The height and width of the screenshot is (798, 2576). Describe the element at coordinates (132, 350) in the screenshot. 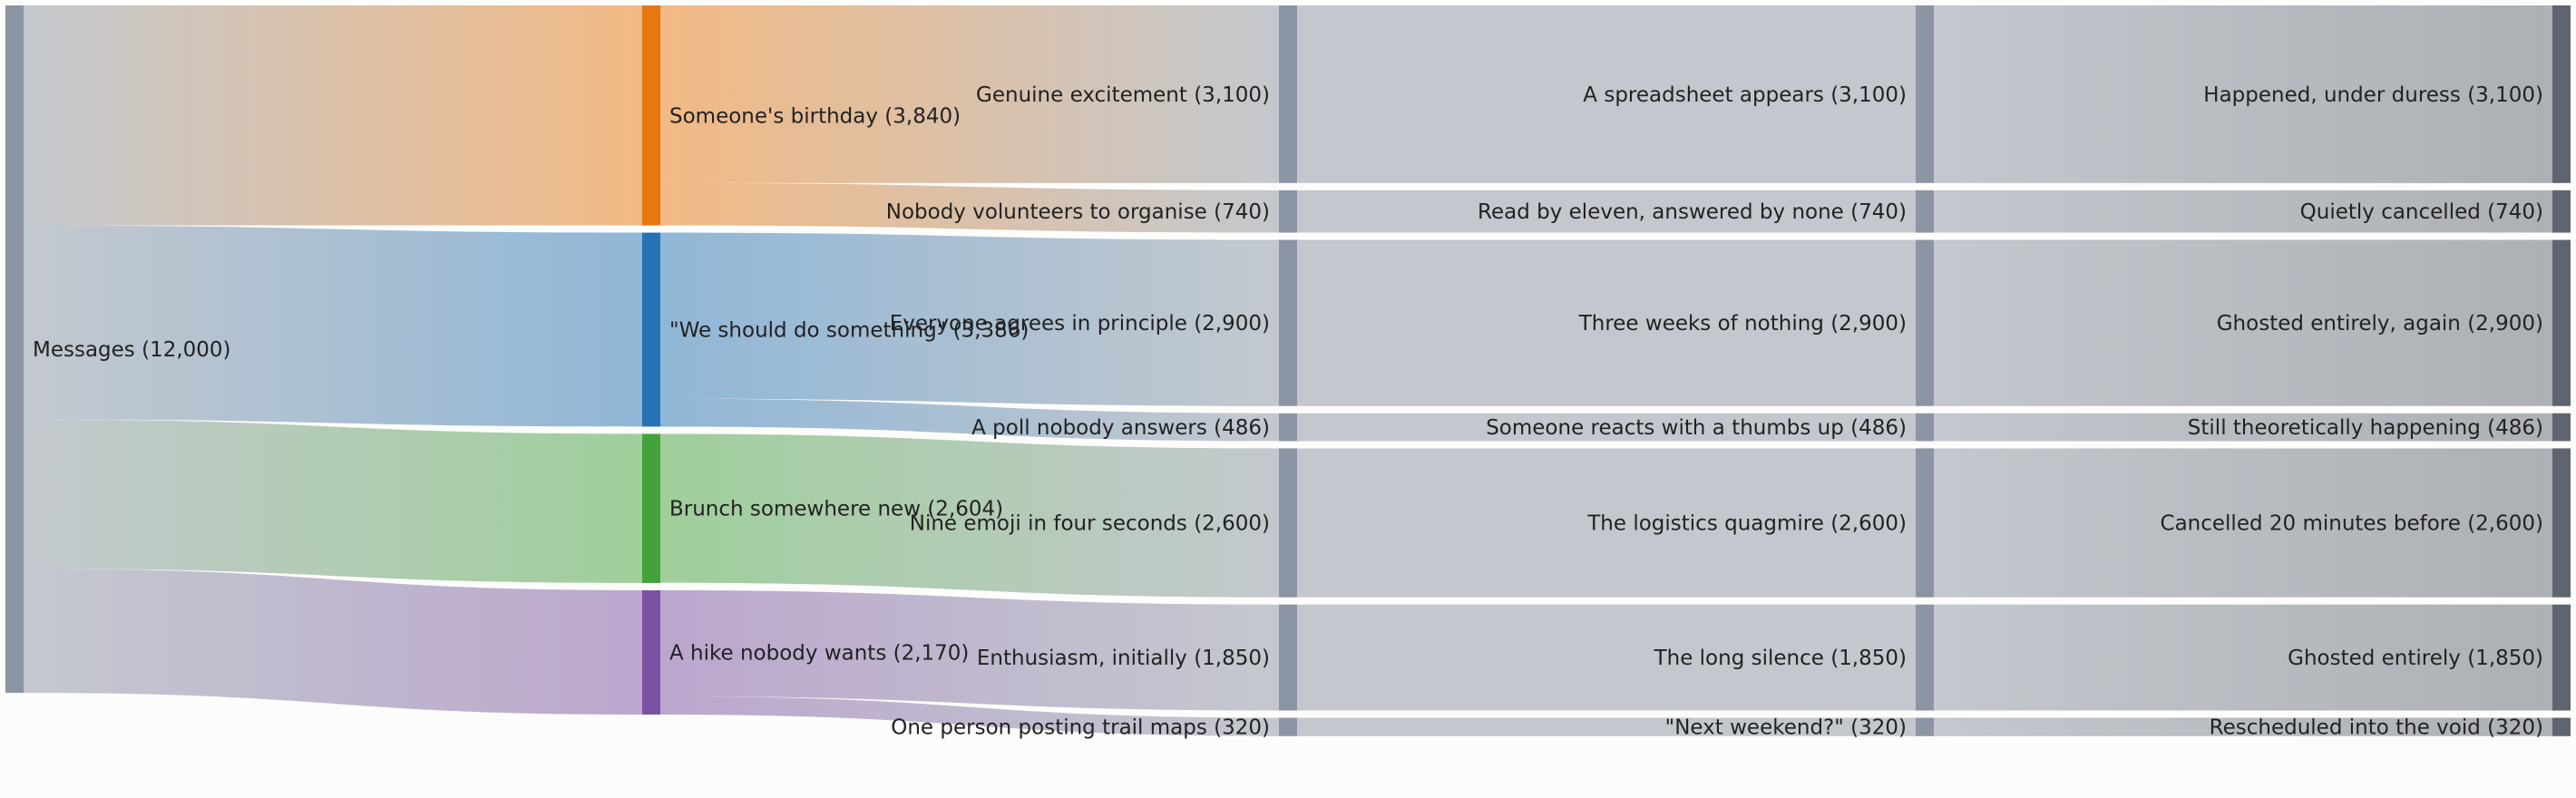

I see `sankey-node-label-messages: Messages (12,000)` at that location.